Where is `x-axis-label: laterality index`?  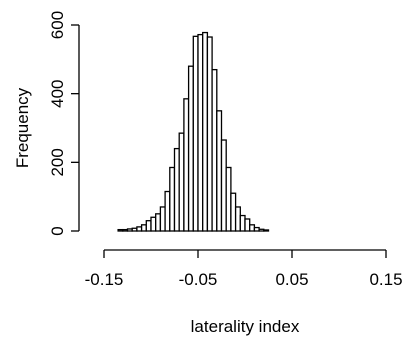
x-axis-label: laterality index is located at coordinates (245, 326).